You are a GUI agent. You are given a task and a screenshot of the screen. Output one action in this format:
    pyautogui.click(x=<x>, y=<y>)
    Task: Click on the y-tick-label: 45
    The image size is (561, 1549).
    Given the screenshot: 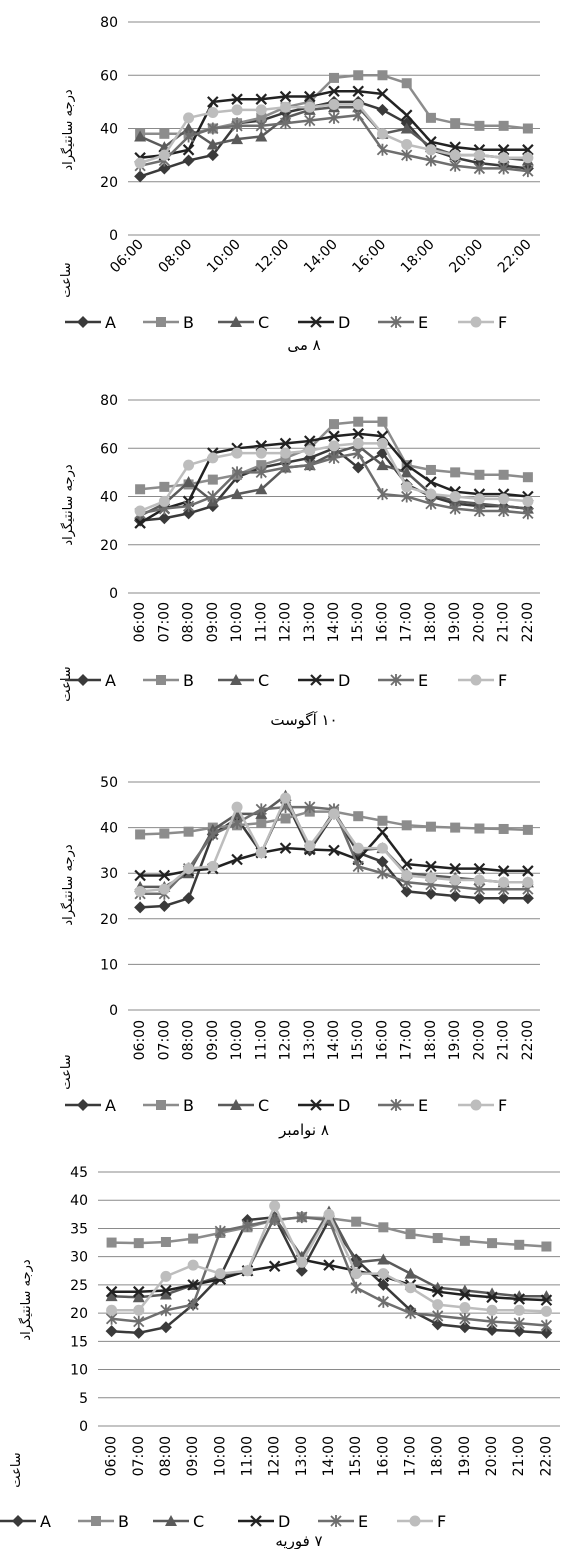 What is the action you would take?
    pyautogui.click(x=79, y=1173)
    